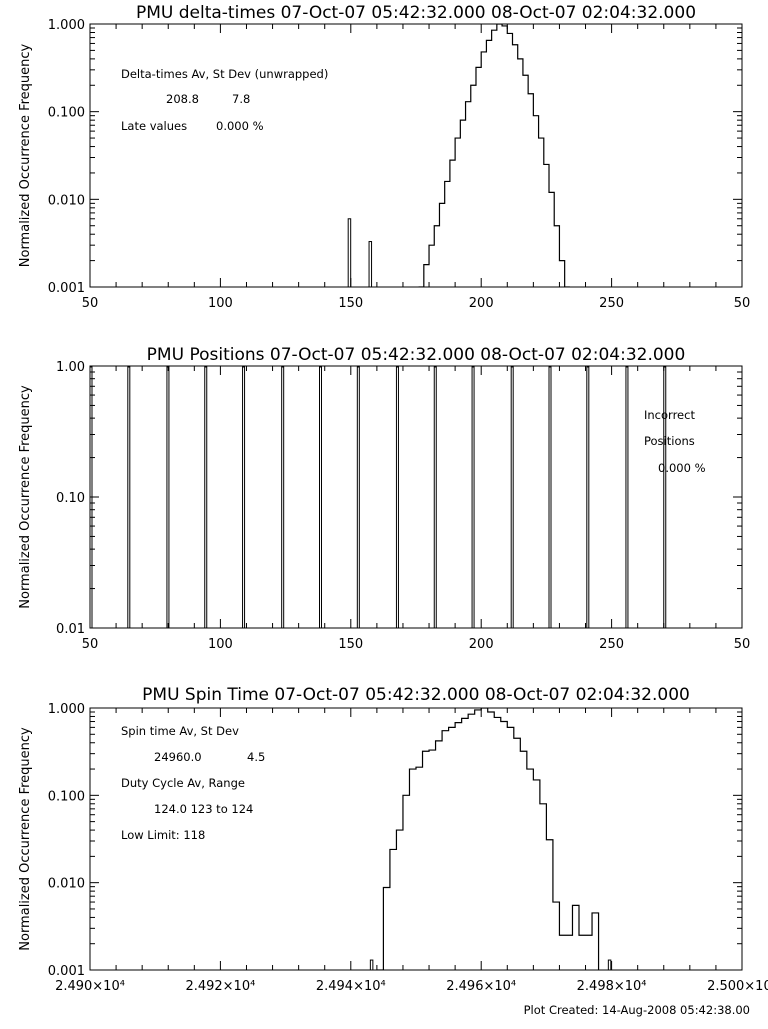 This screenshot has width=768, height=1029. I want to click on stats-annotation: Late values, so click(154, 126).